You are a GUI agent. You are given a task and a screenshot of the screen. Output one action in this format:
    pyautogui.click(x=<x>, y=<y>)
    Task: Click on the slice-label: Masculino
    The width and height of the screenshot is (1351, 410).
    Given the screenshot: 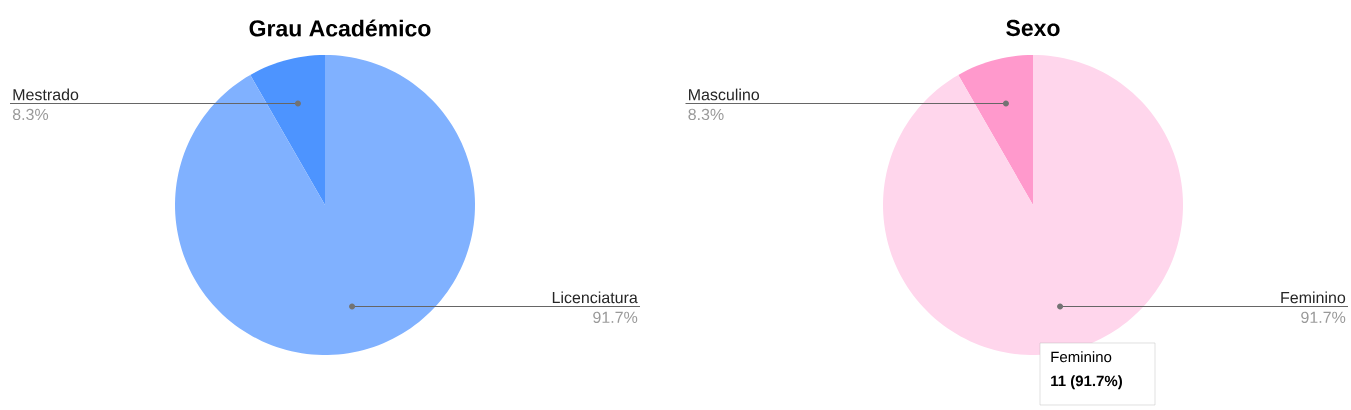 What is the action you would take?
    pyautogui.click(x=724, y=94)
    